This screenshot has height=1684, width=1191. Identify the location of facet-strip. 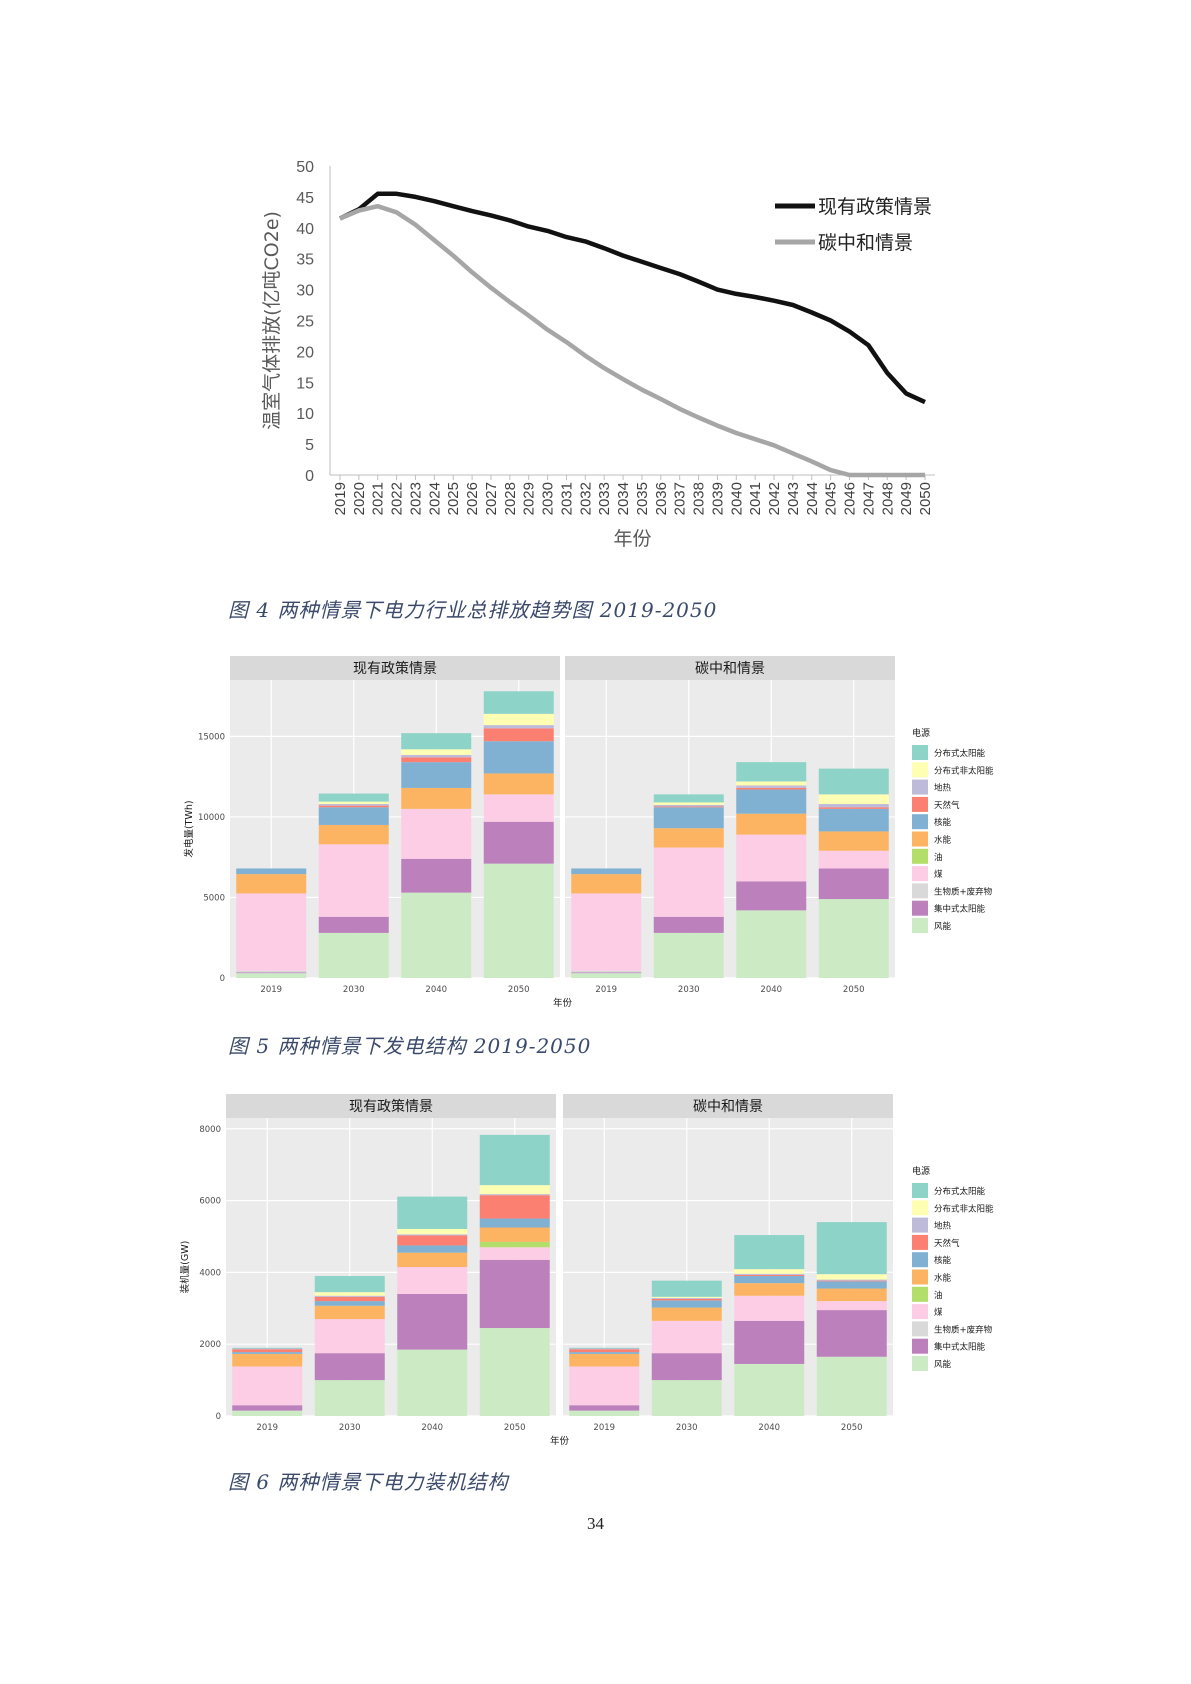
(730, 668).